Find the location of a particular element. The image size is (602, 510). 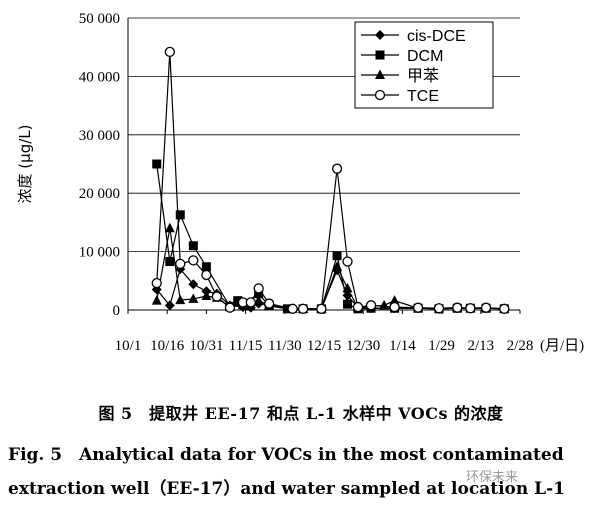

caption-chinese: 图 5 提取井 EE-17 和点 L-1 水样中 VOCs 的浓度 is located at coordinates (301, 413).